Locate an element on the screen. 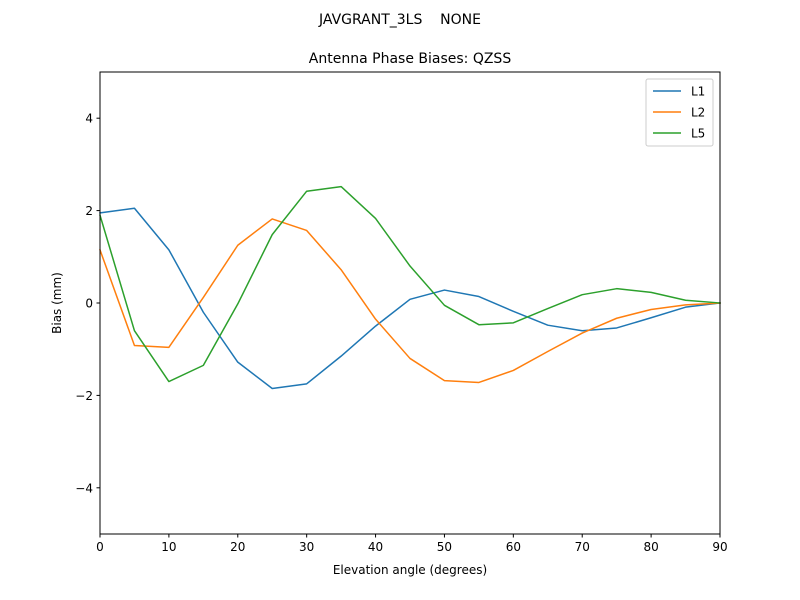  x-tick-label: 50 is located at coordinates (444, 547).